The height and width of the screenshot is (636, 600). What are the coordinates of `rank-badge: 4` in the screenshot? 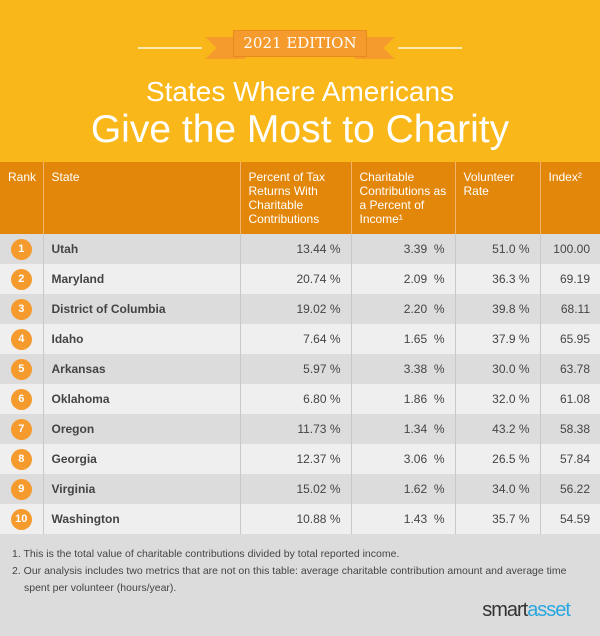 It's located at (21, 339).